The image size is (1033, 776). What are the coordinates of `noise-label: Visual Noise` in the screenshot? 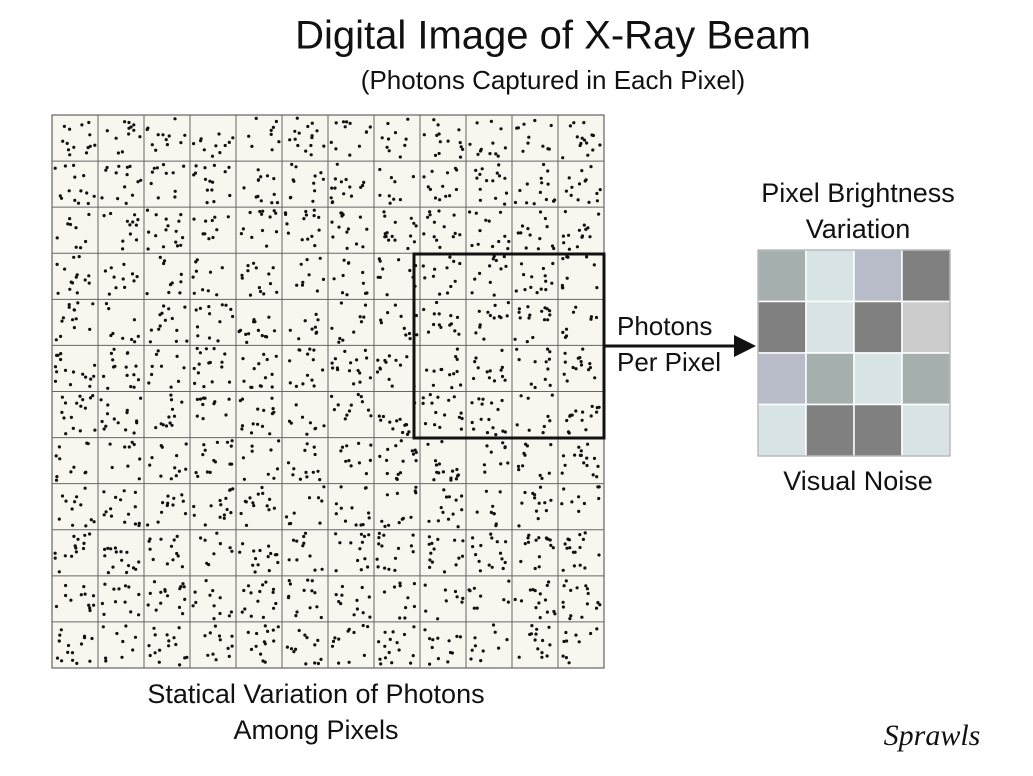 It's located at (858, 481).